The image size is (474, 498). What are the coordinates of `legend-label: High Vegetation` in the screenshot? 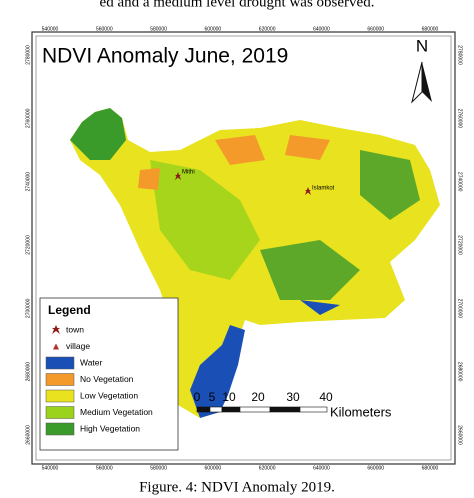 It's located at (110, 428).